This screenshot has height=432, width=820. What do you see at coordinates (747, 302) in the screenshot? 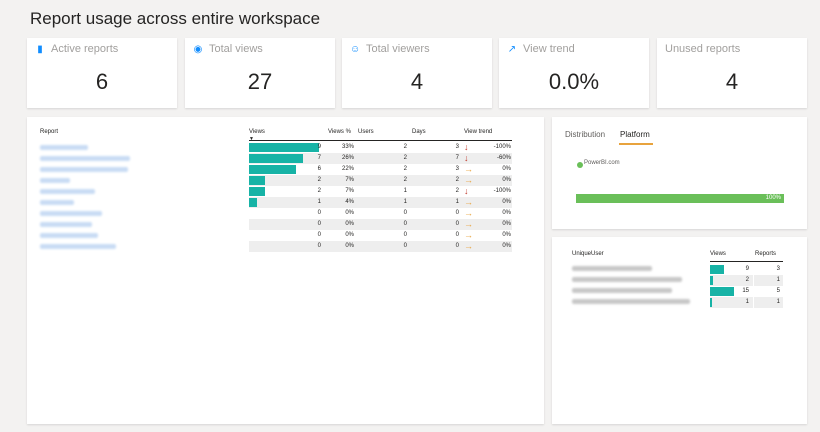
I see `user-views-cell: 1` at bounding box center [747, 302].